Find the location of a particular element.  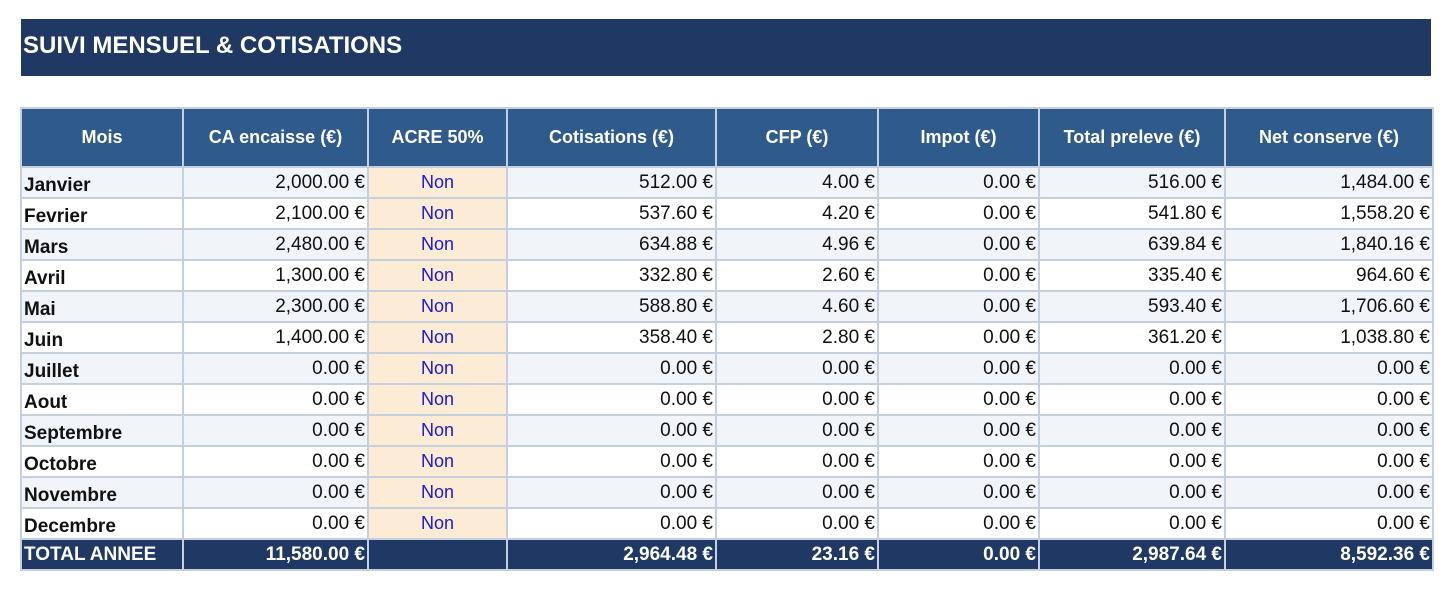

ca-cell: 1,300.00 € is located at coordinates (275, 275).